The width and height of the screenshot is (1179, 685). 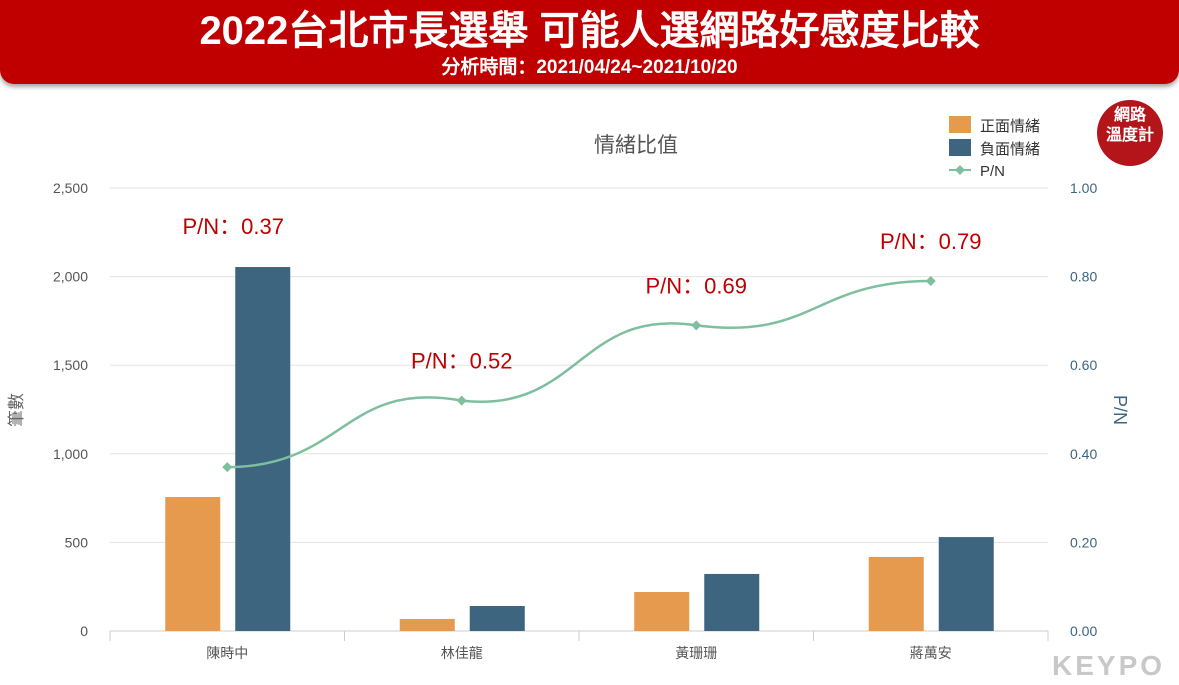 I want to click on x-tick-label: 蔣萬安, so click(x=931, y=653).